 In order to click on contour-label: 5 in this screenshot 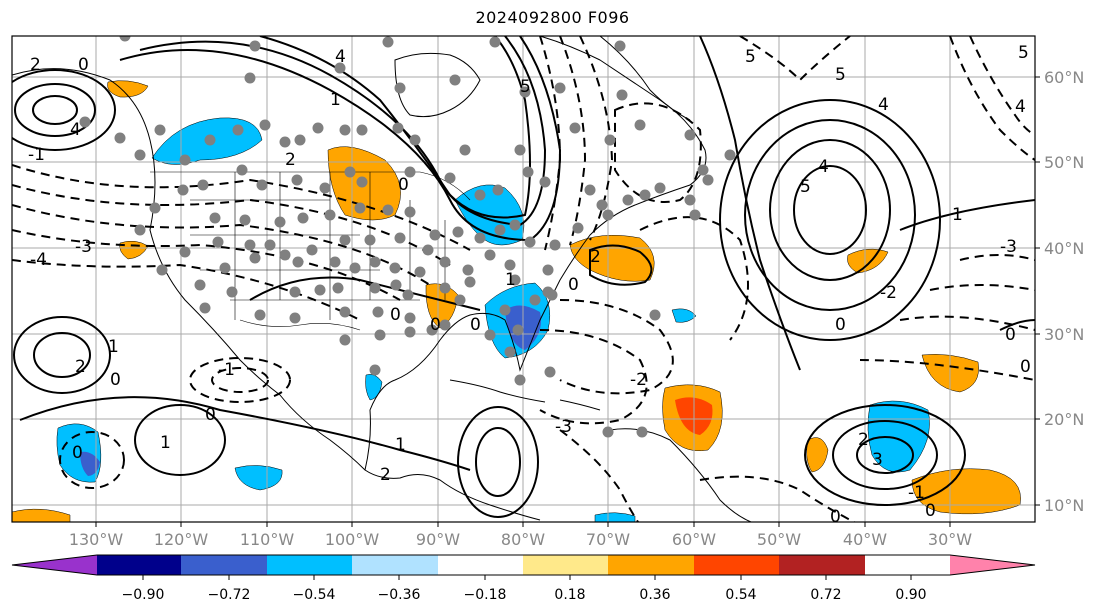, I will do `click(840, 75)`.